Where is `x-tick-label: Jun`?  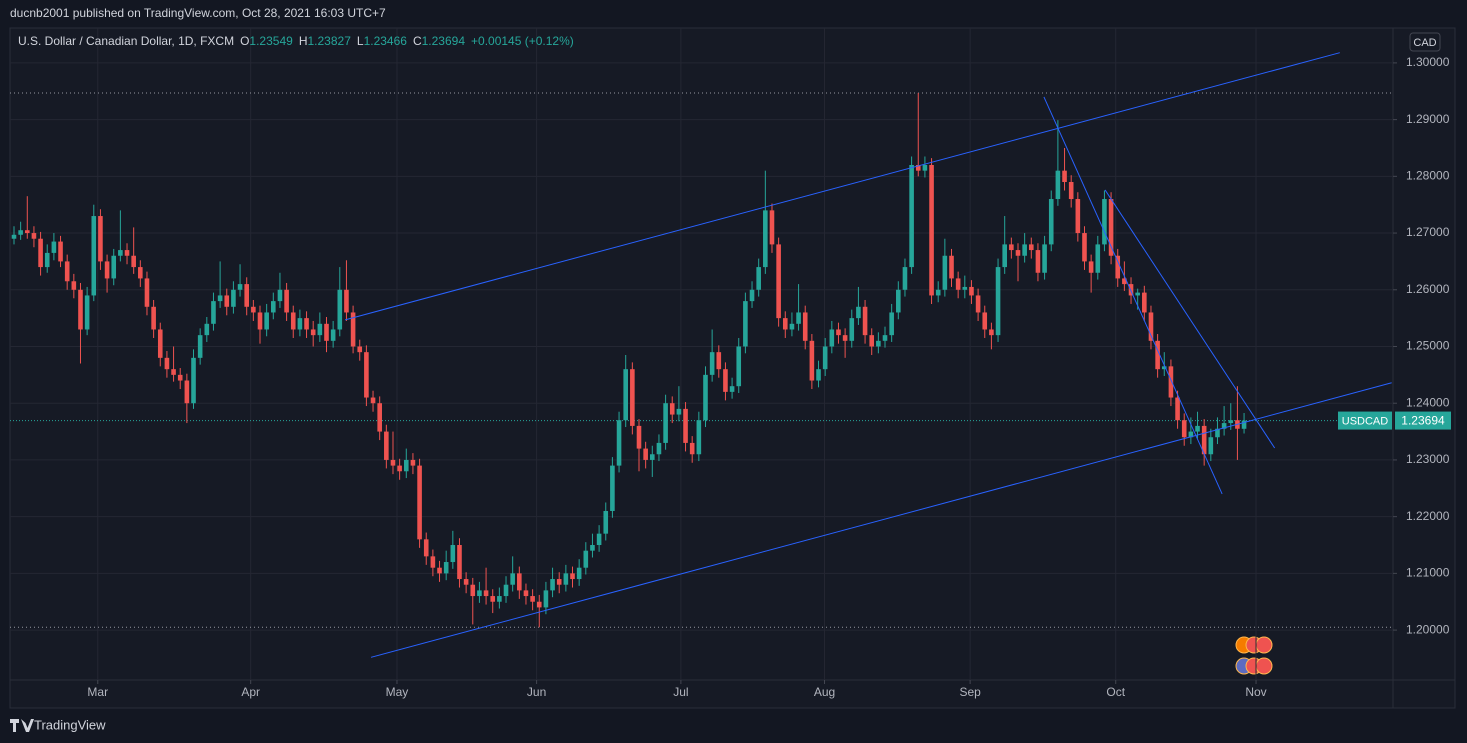 x-tick-label: Jun is located at coordinates (536, 692).